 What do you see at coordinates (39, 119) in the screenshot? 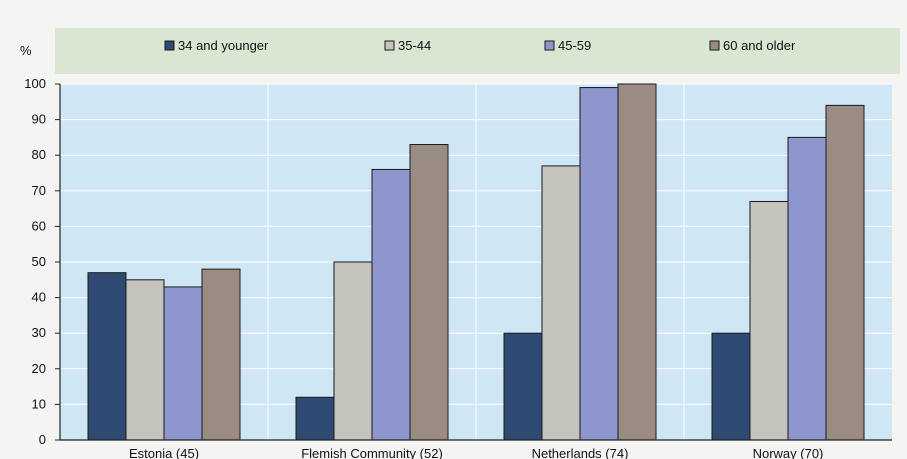
I see `y-tick-label: 90` at bounding box center [39, 119].